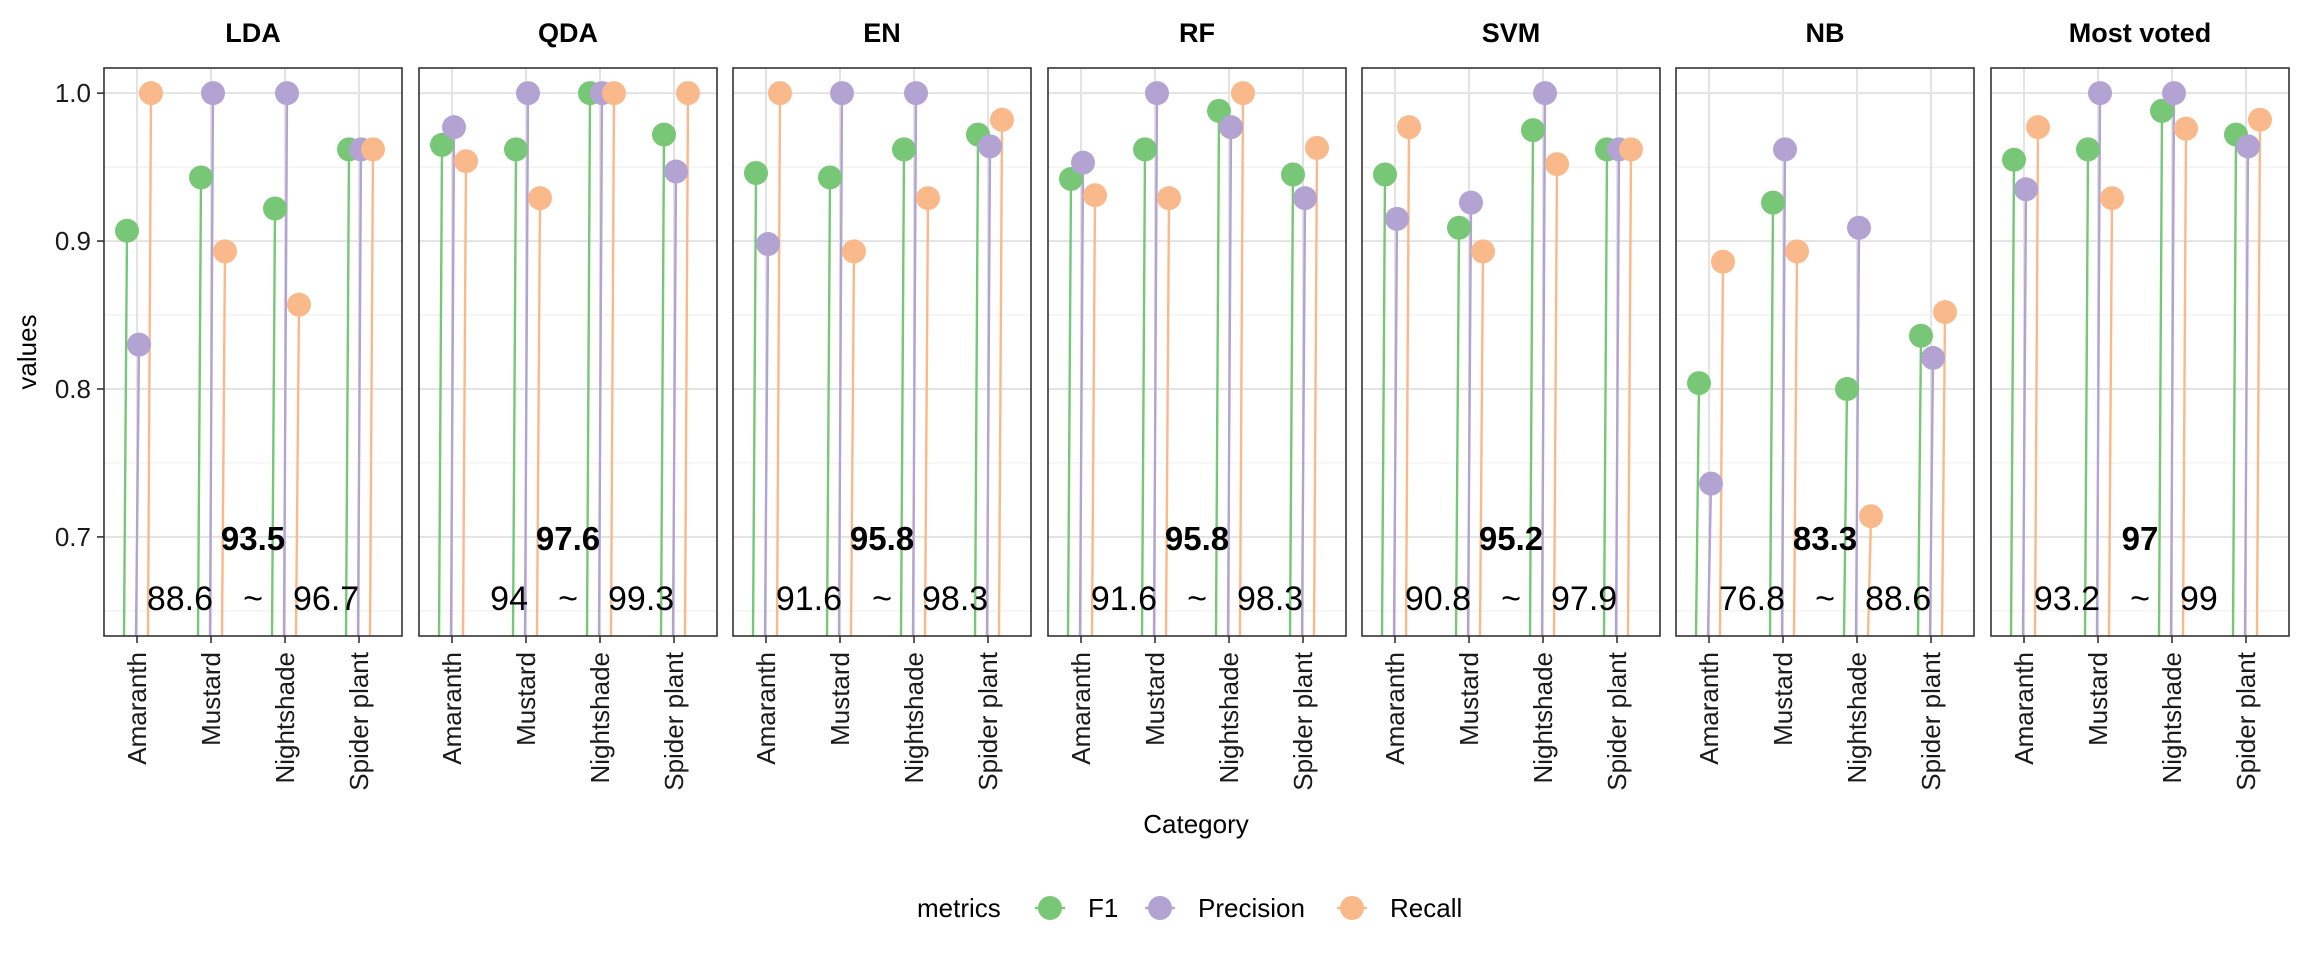  Describe the element at coordinates (509, 599) in the screenshot. I see `range-low-label: 94` at that location.